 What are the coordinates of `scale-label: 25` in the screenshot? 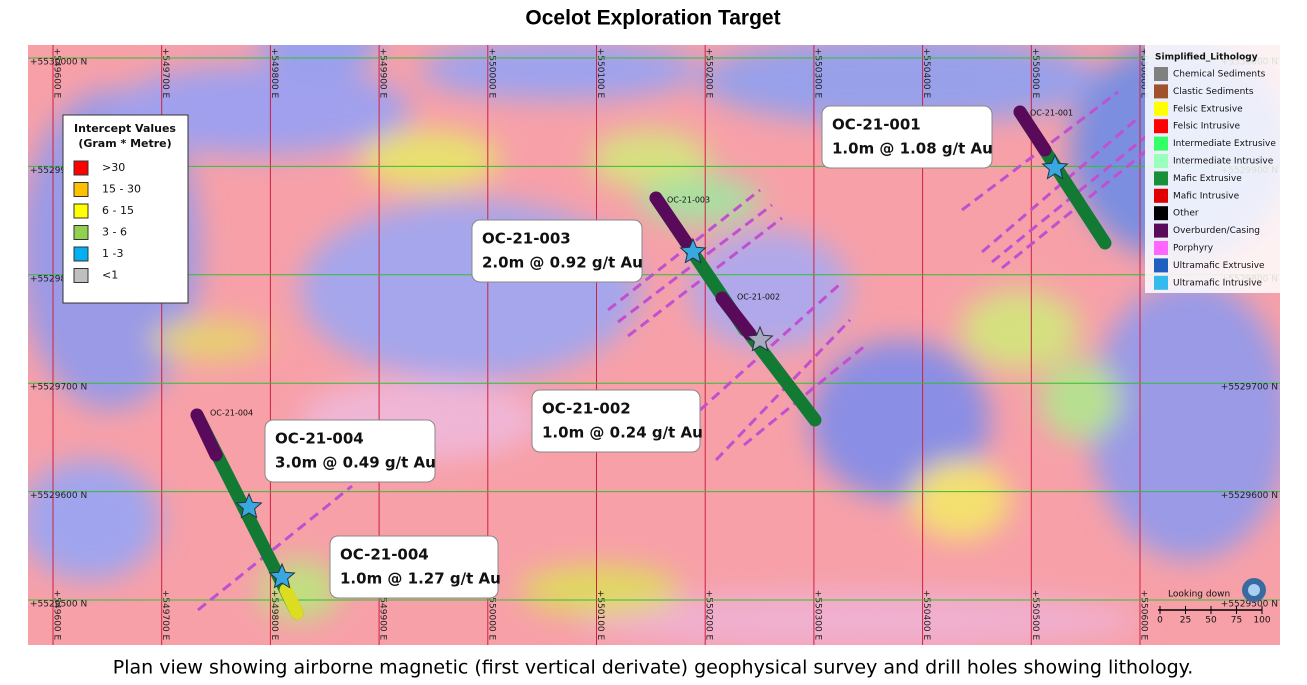 It's located at (1185, 621).